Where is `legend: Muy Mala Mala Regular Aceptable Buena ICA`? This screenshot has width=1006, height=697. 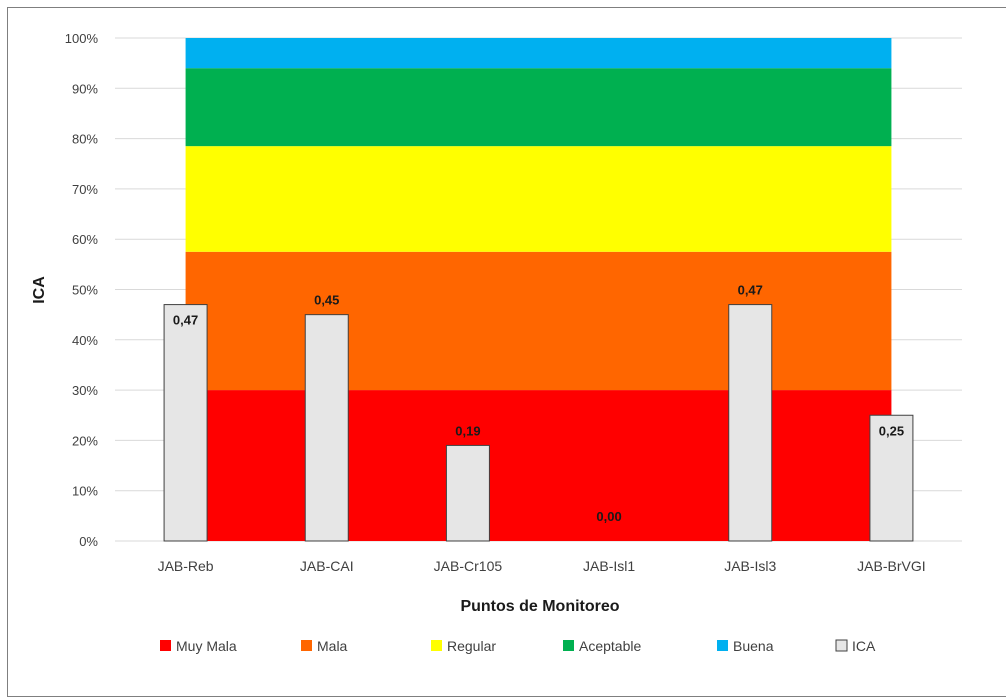 legend: Muy Mala Mala Regular Aceptable Buena ICA is located at coordinates (518, 646).